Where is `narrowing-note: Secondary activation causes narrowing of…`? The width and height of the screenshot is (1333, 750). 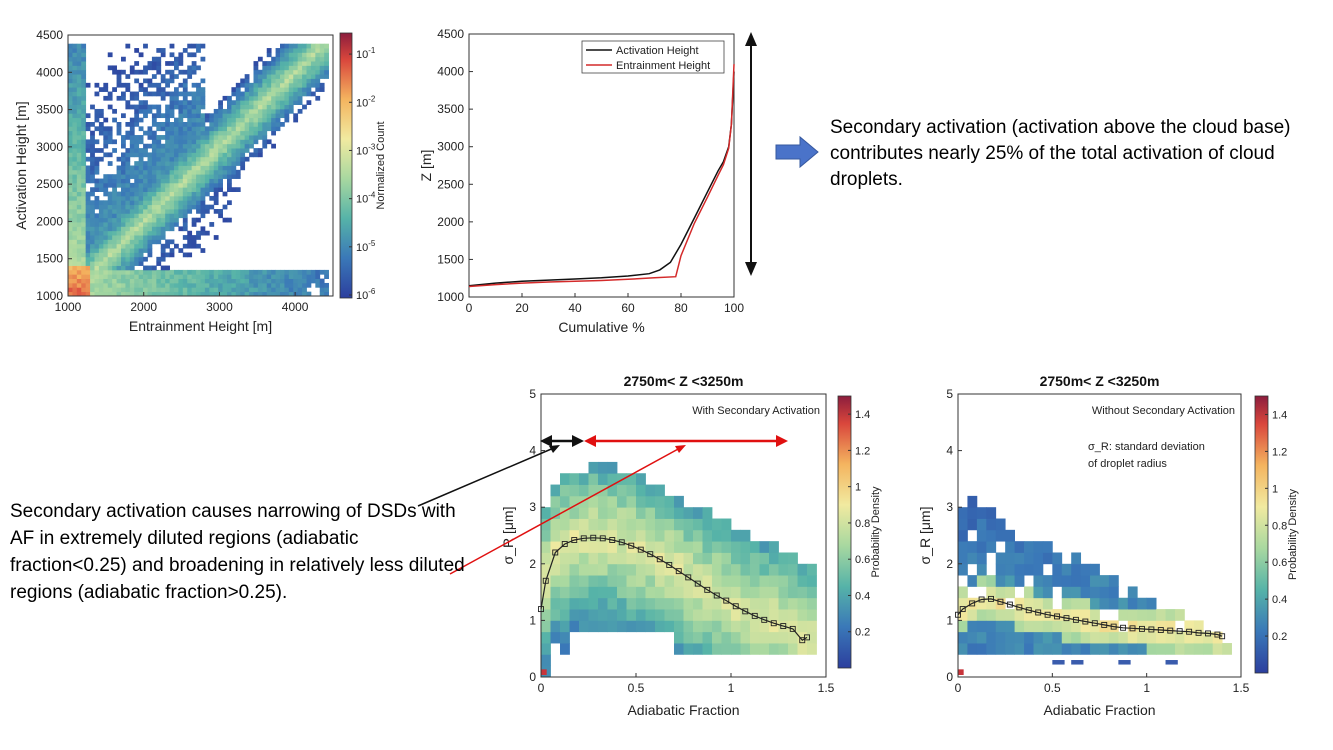 narrowing-note: Secondary activation causes narrowing of… is located at coordinates (237, 552).